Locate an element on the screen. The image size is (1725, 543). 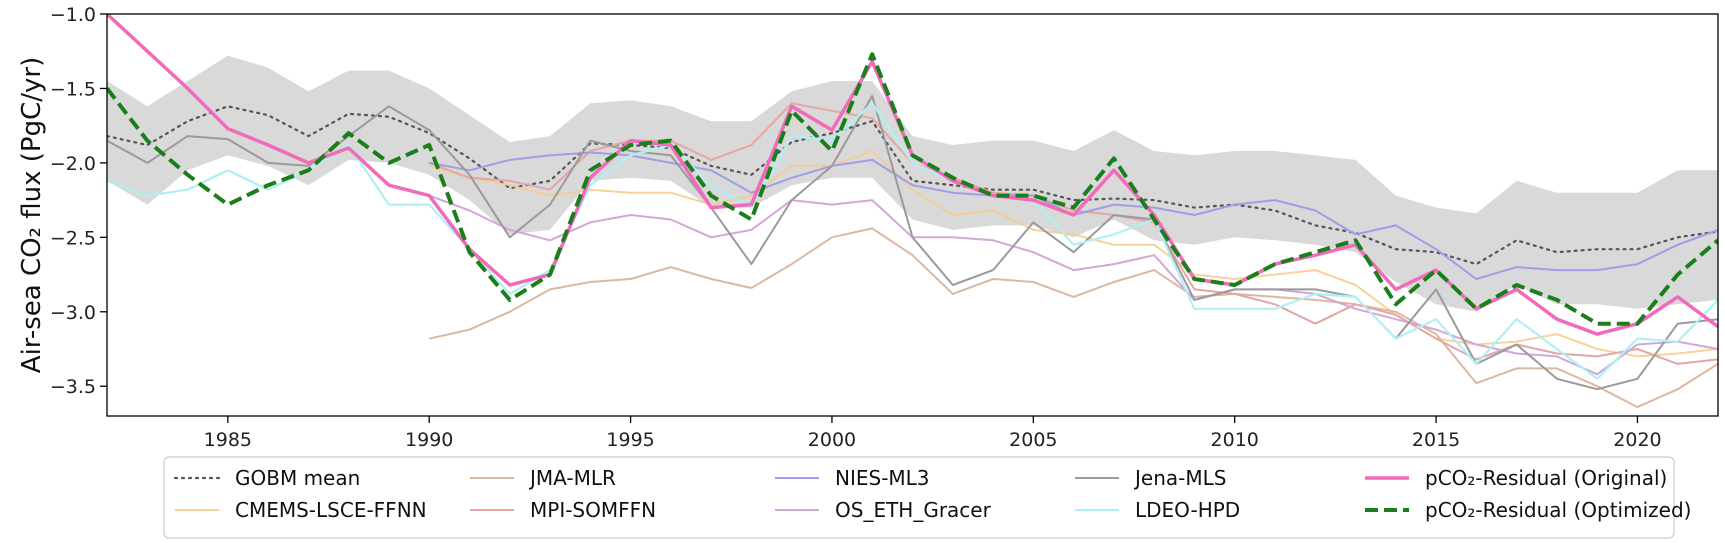
x-tick-label: 2015 is located at coordinates (1436, 440).